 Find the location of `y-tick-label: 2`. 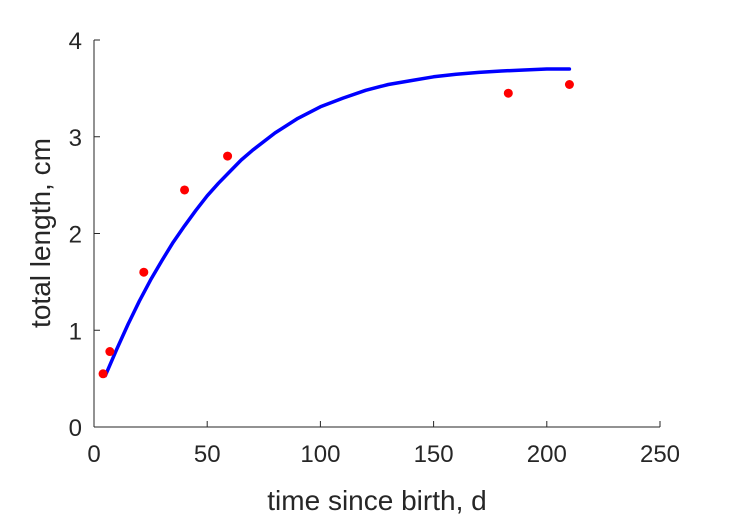

y-tick-label: 2 is located at coordinates (75, 235).